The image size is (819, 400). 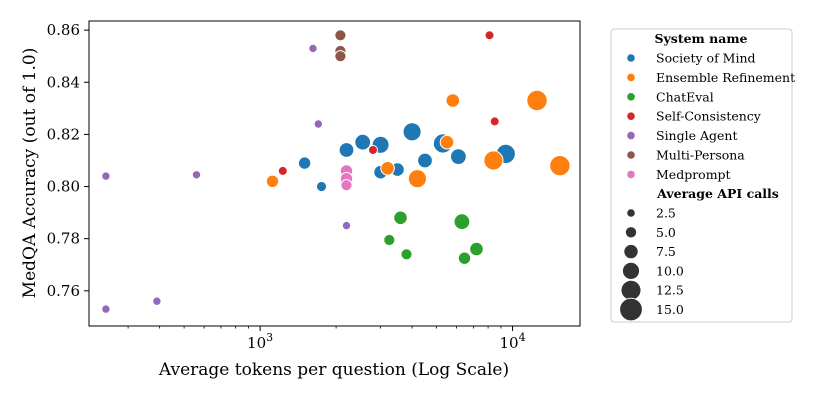 I want to click on y-tick-label: 0.82, so click(x=63, y=134).